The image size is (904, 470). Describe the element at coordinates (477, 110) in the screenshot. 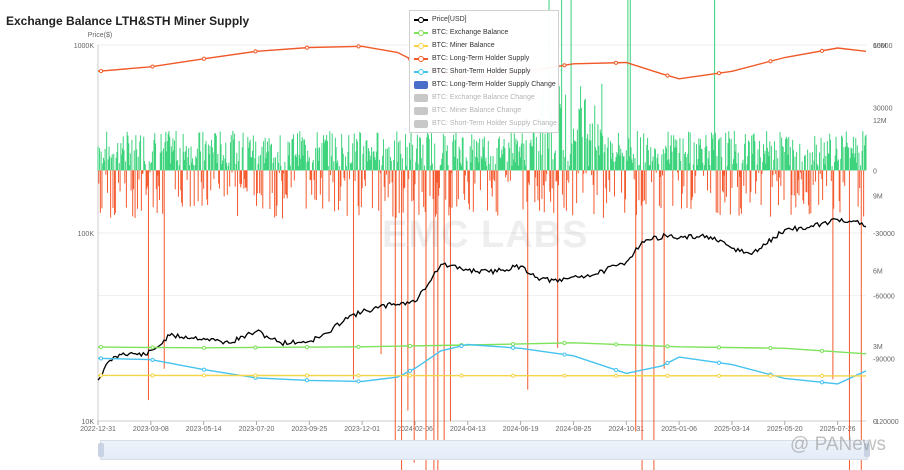

I see `legend-label: BTC: Miner Balance Change` at that location.